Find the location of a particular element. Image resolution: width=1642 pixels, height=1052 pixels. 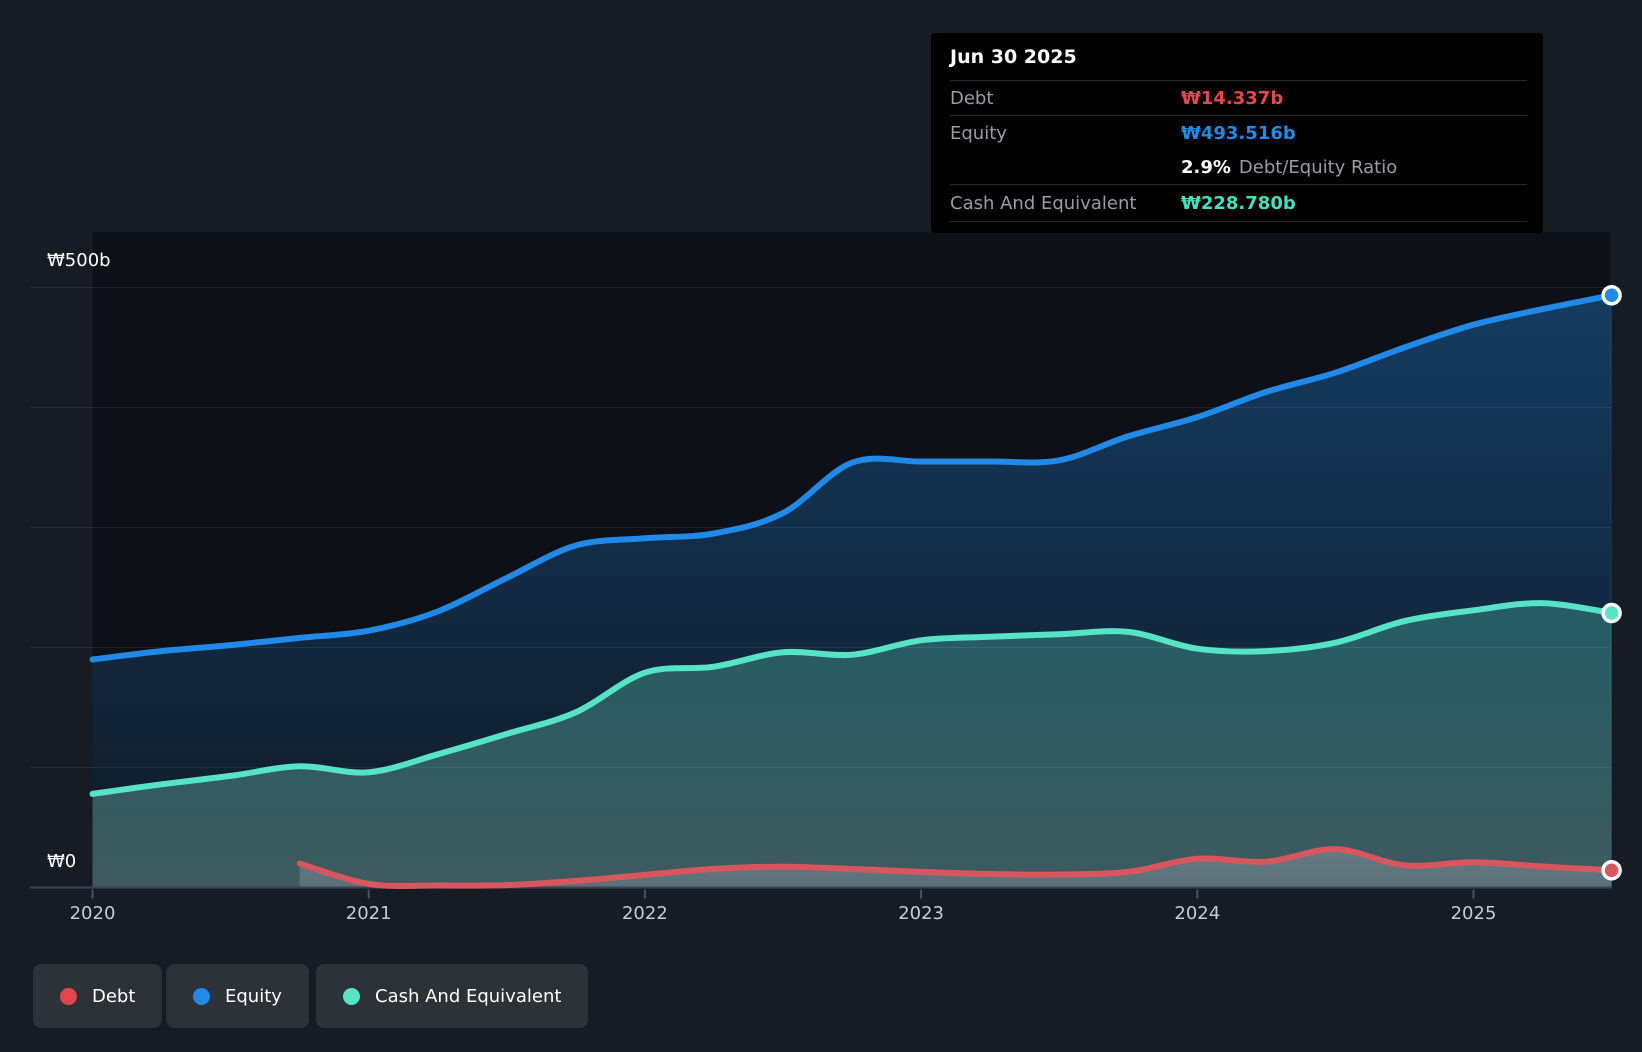

tooltip-row-cash: Cash And Equivalent ₩228.780b is located at coordinates (1238, 203).